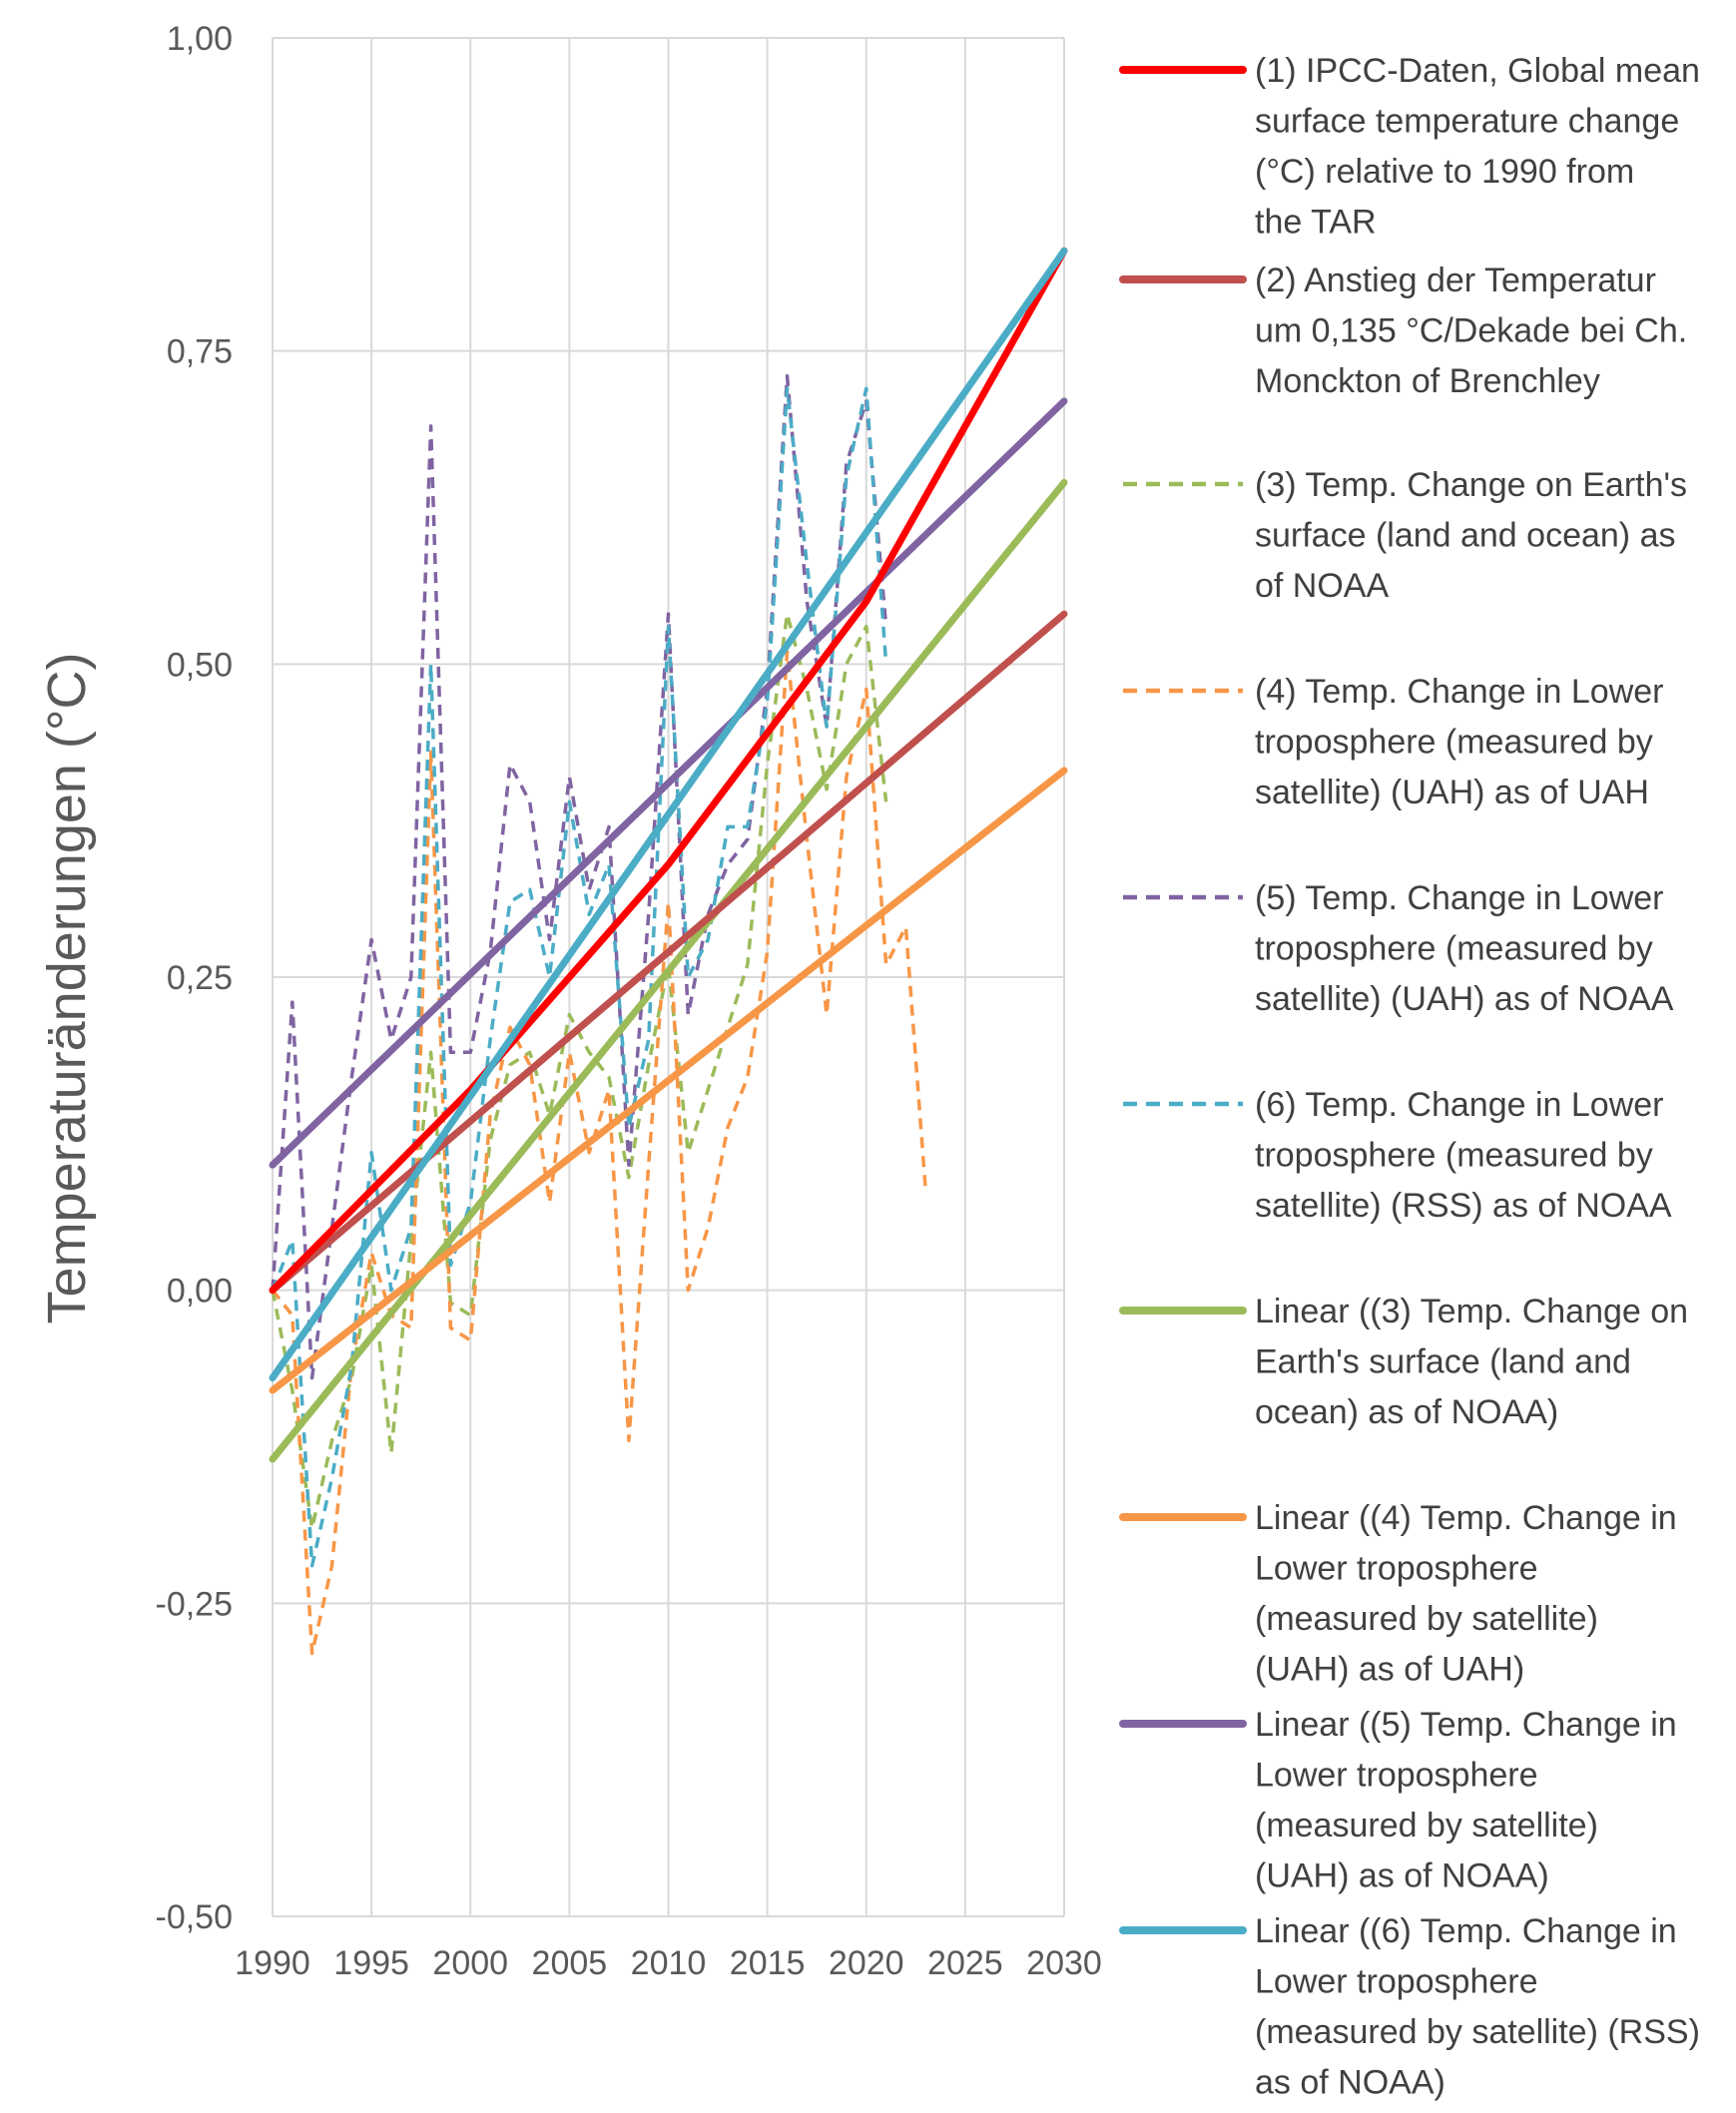  I want to click on legend-label-line: Monckton of Brenchley, so click(1427, 381).